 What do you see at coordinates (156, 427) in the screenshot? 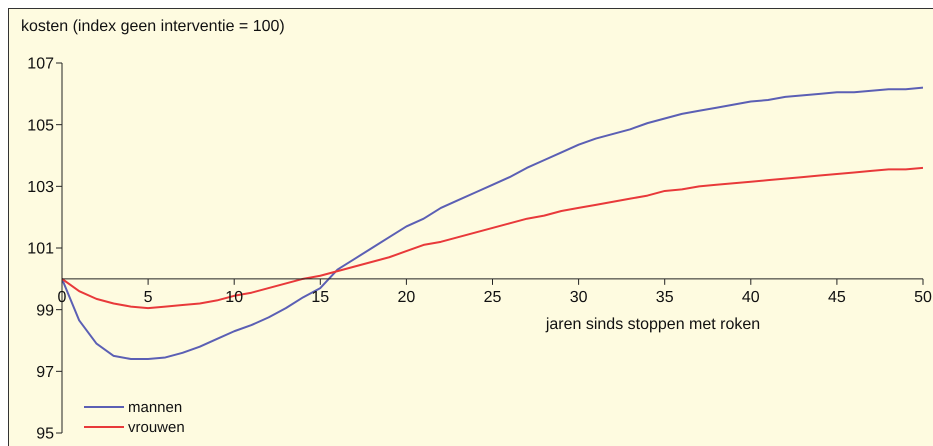
I see `legend-label: vrouwen` at bounding box center [156, 427].